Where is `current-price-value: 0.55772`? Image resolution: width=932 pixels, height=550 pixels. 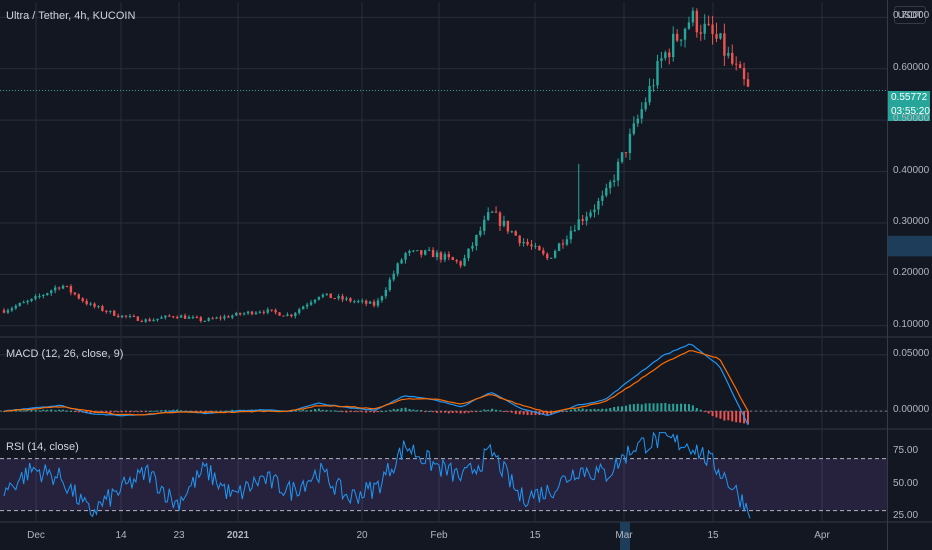
current-price-value: 0.55772 is located at coordinates (909, 97).